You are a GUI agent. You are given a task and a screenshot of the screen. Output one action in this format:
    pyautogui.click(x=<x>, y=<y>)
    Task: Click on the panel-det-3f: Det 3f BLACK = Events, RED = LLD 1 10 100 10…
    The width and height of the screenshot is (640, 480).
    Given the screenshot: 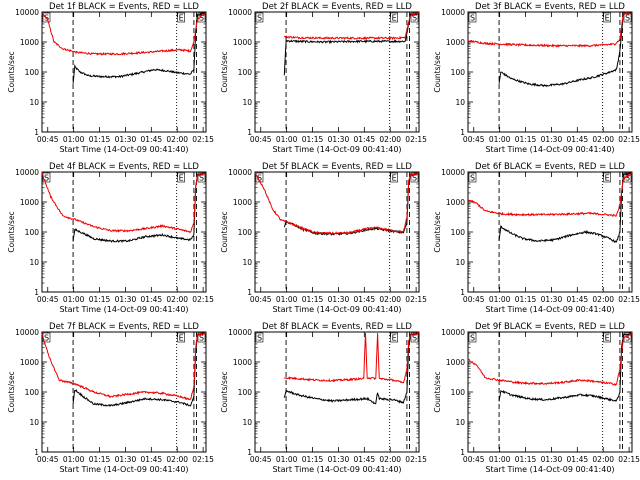 What is the action you would take?
    pyautogui.click(x=536, y=78)
    